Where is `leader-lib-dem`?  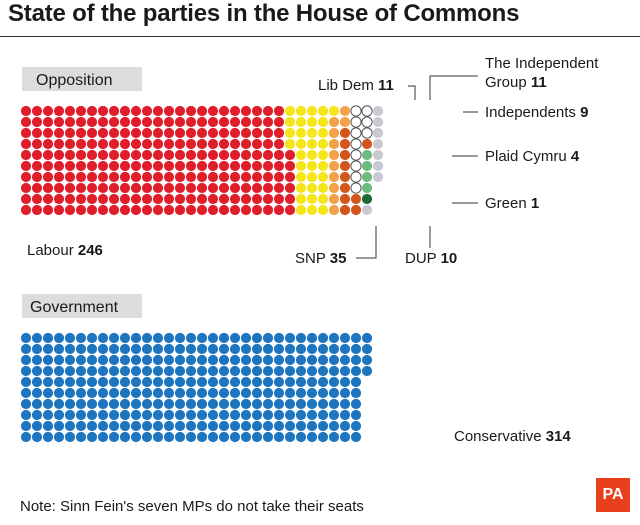
leader-lib-dem is located at coordinates (412, 92).